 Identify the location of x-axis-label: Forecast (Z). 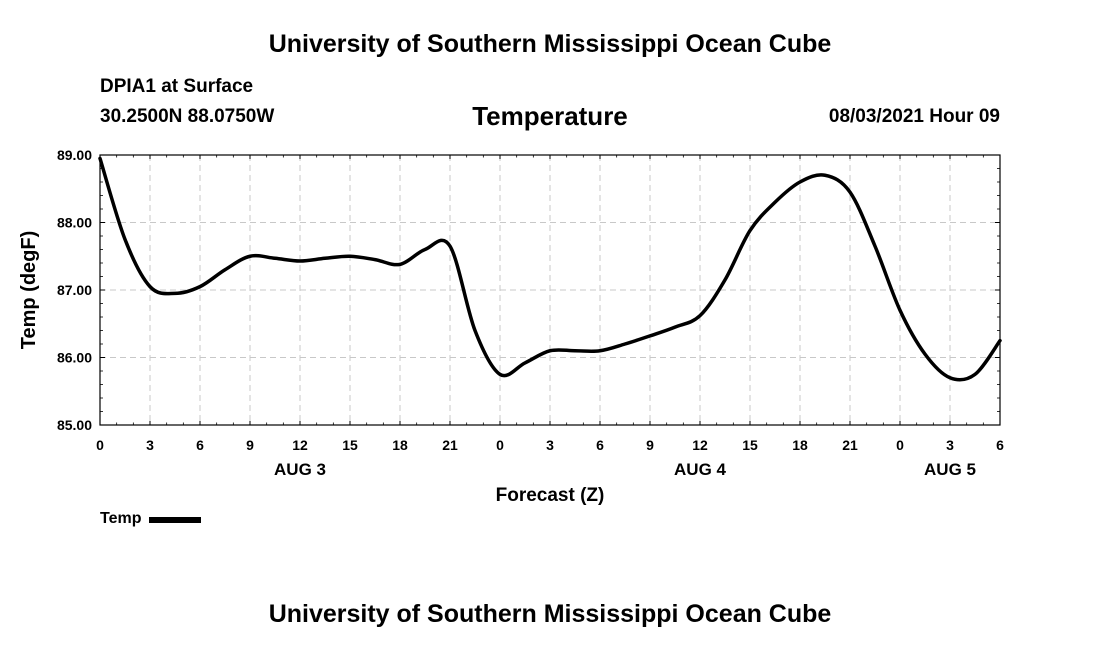
(550, 495).